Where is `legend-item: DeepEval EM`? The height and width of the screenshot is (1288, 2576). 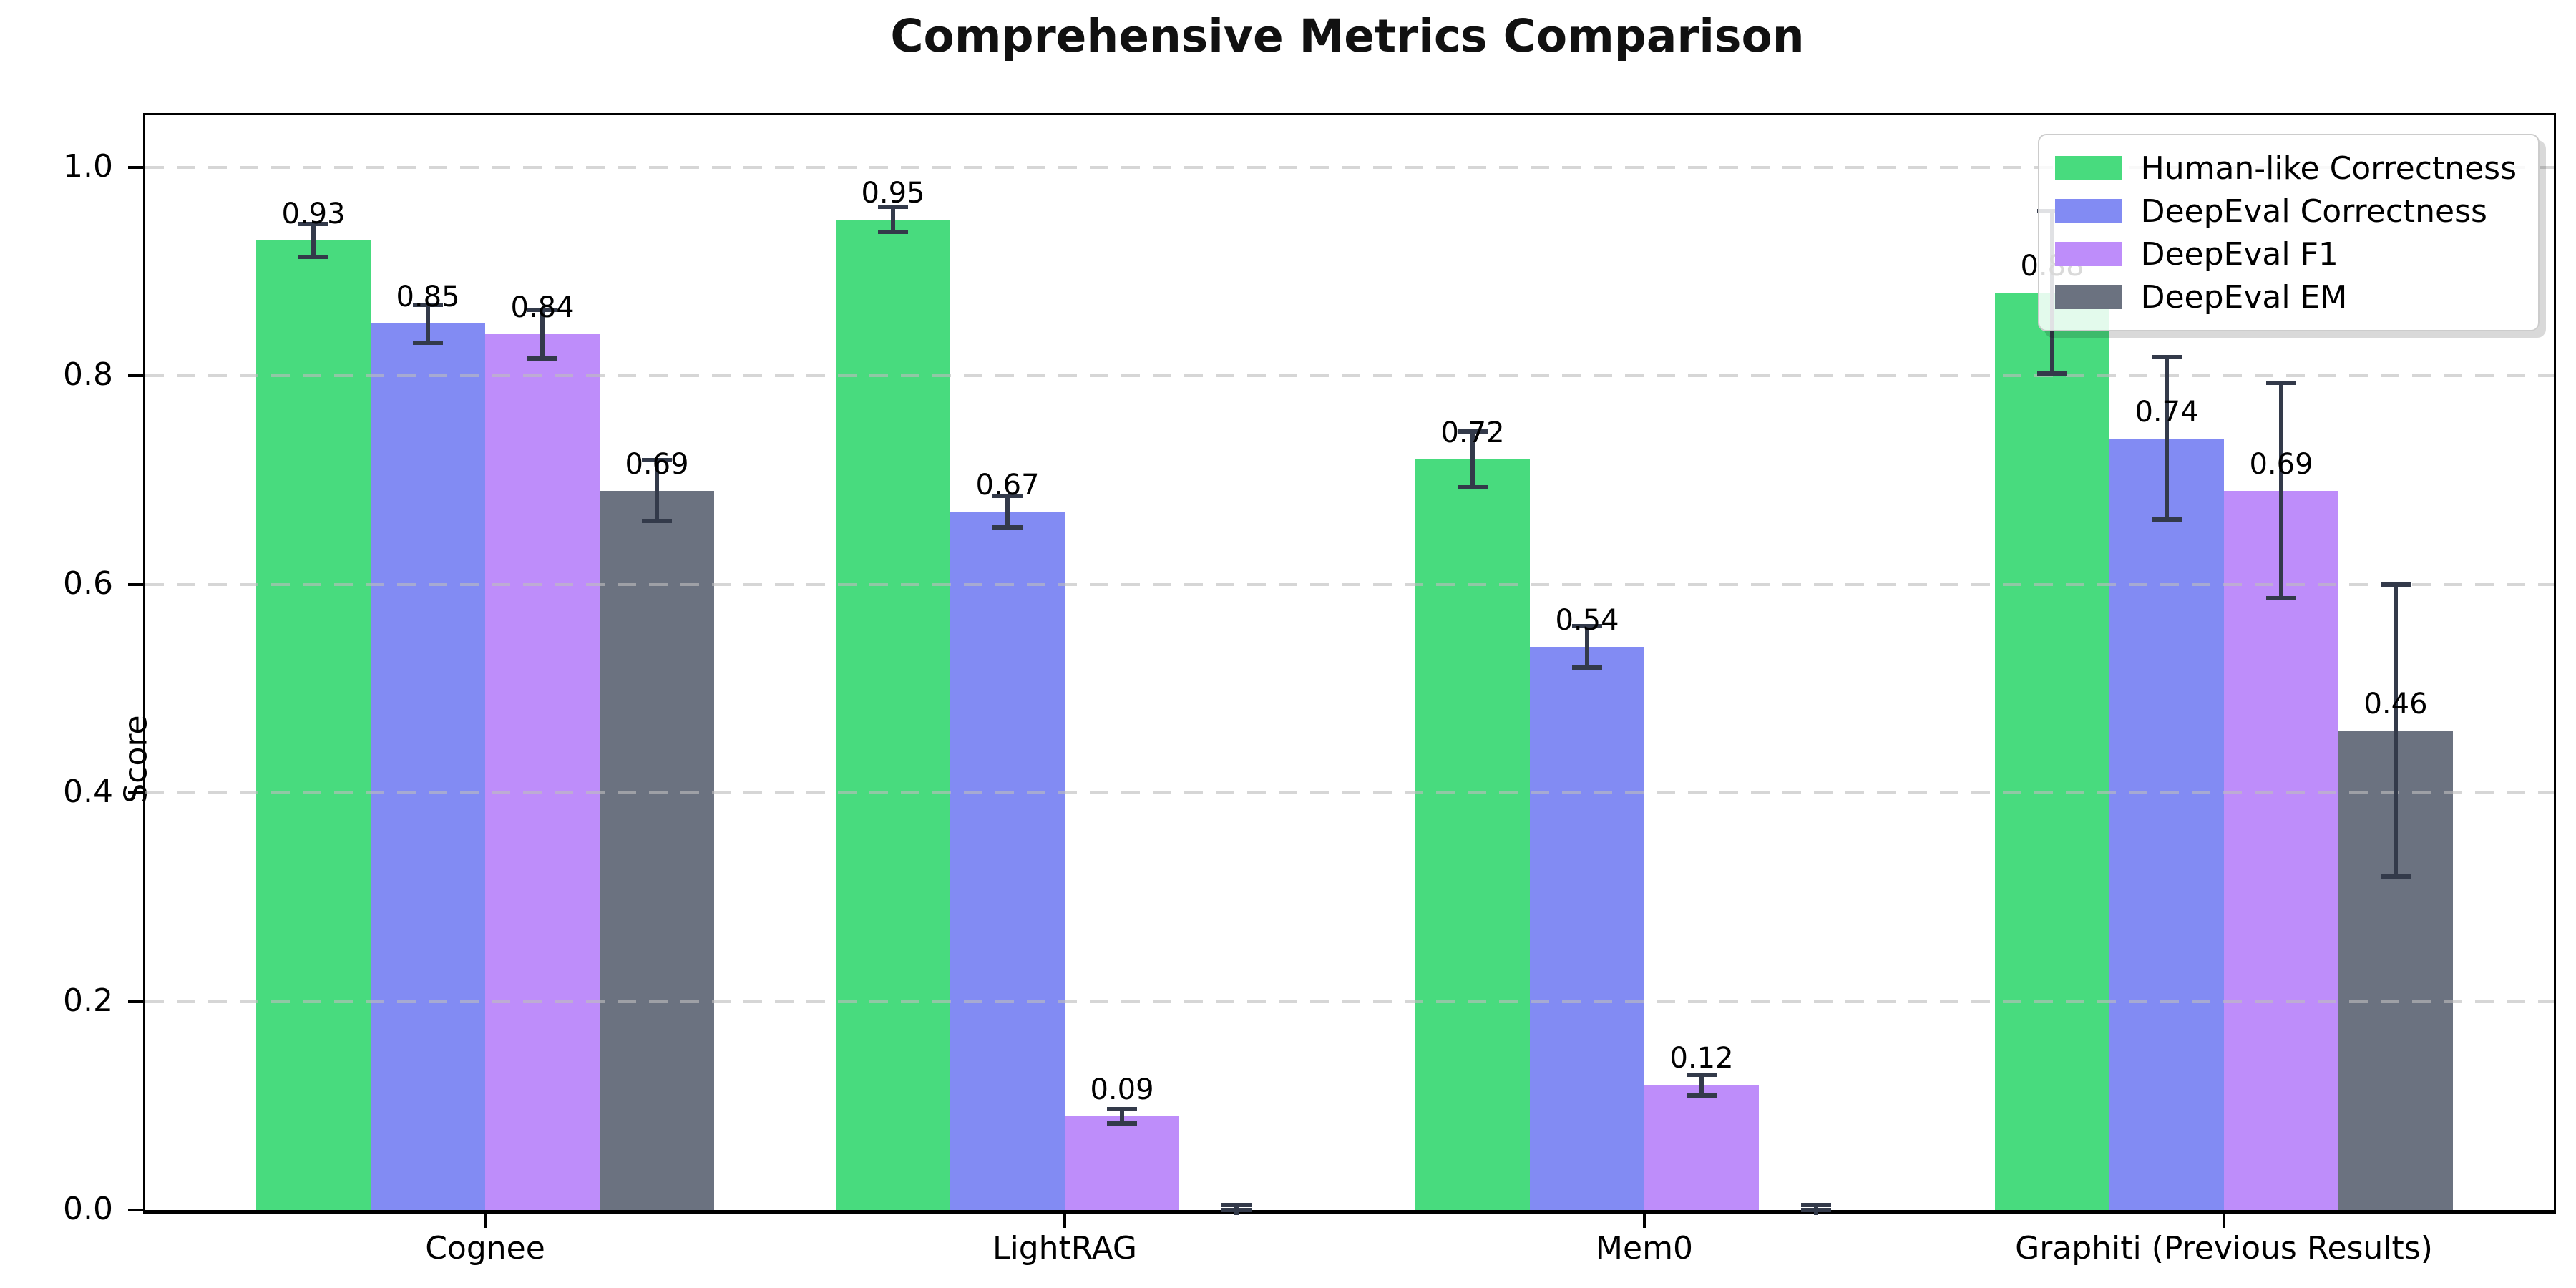
legend-item: DeepEval EM is located at coordinates (2285, 296).